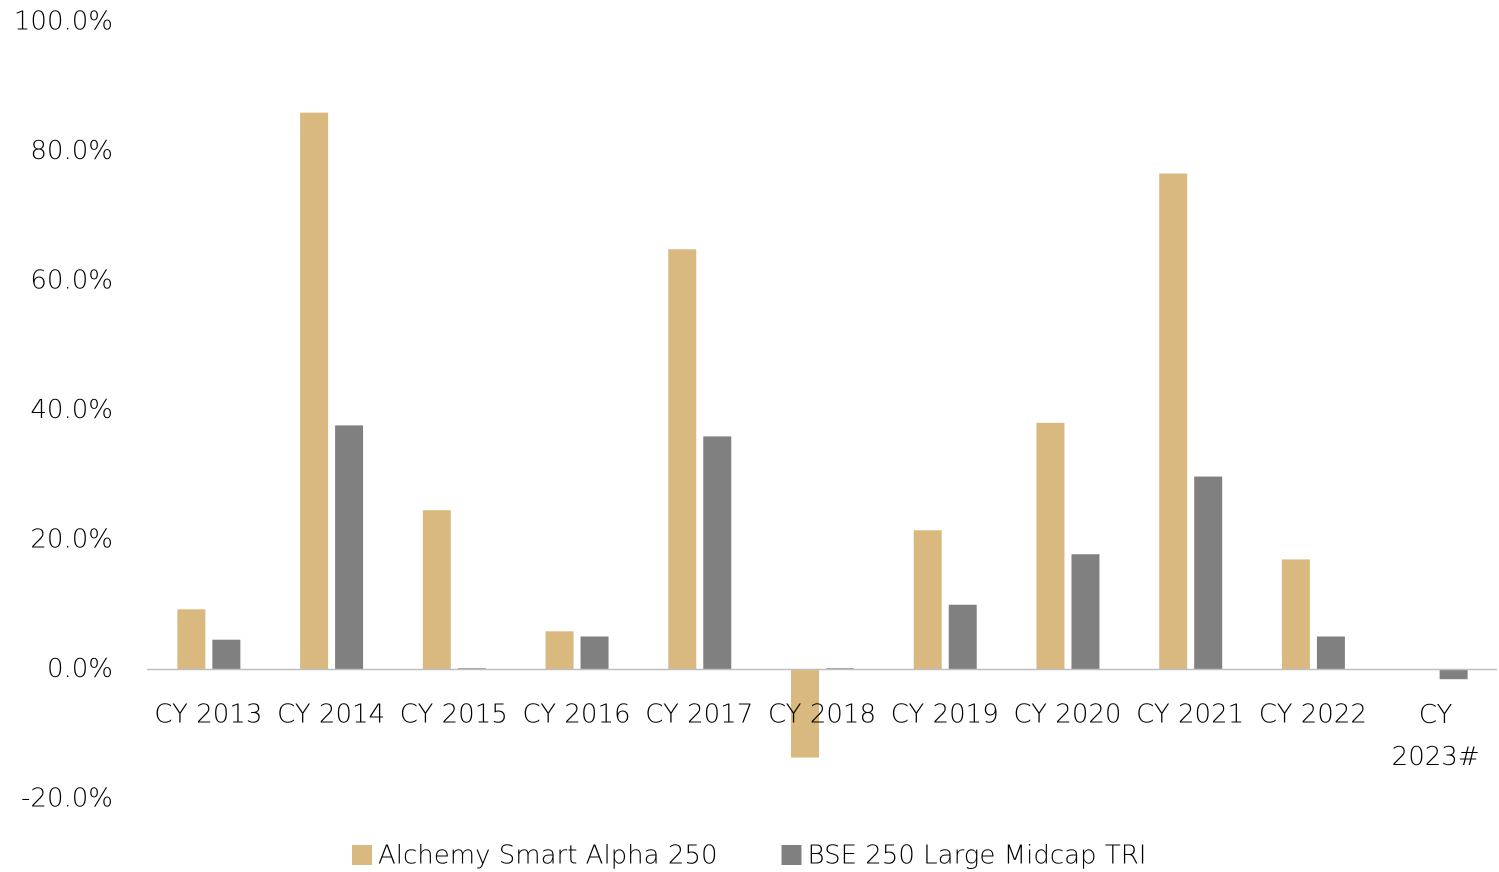 The image size is (1499, 872). Describe the element at coordinates (71, 410) in the screenshot. I see `y-tick-label: 40.0%` at that location.